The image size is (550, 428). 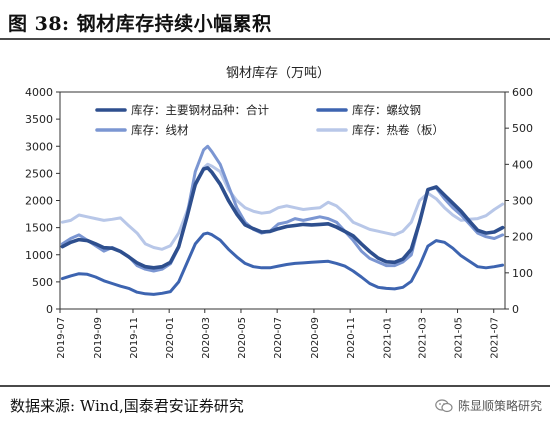 I want to click on y-left-tick-label: 2500, so click(x=39, y=173).